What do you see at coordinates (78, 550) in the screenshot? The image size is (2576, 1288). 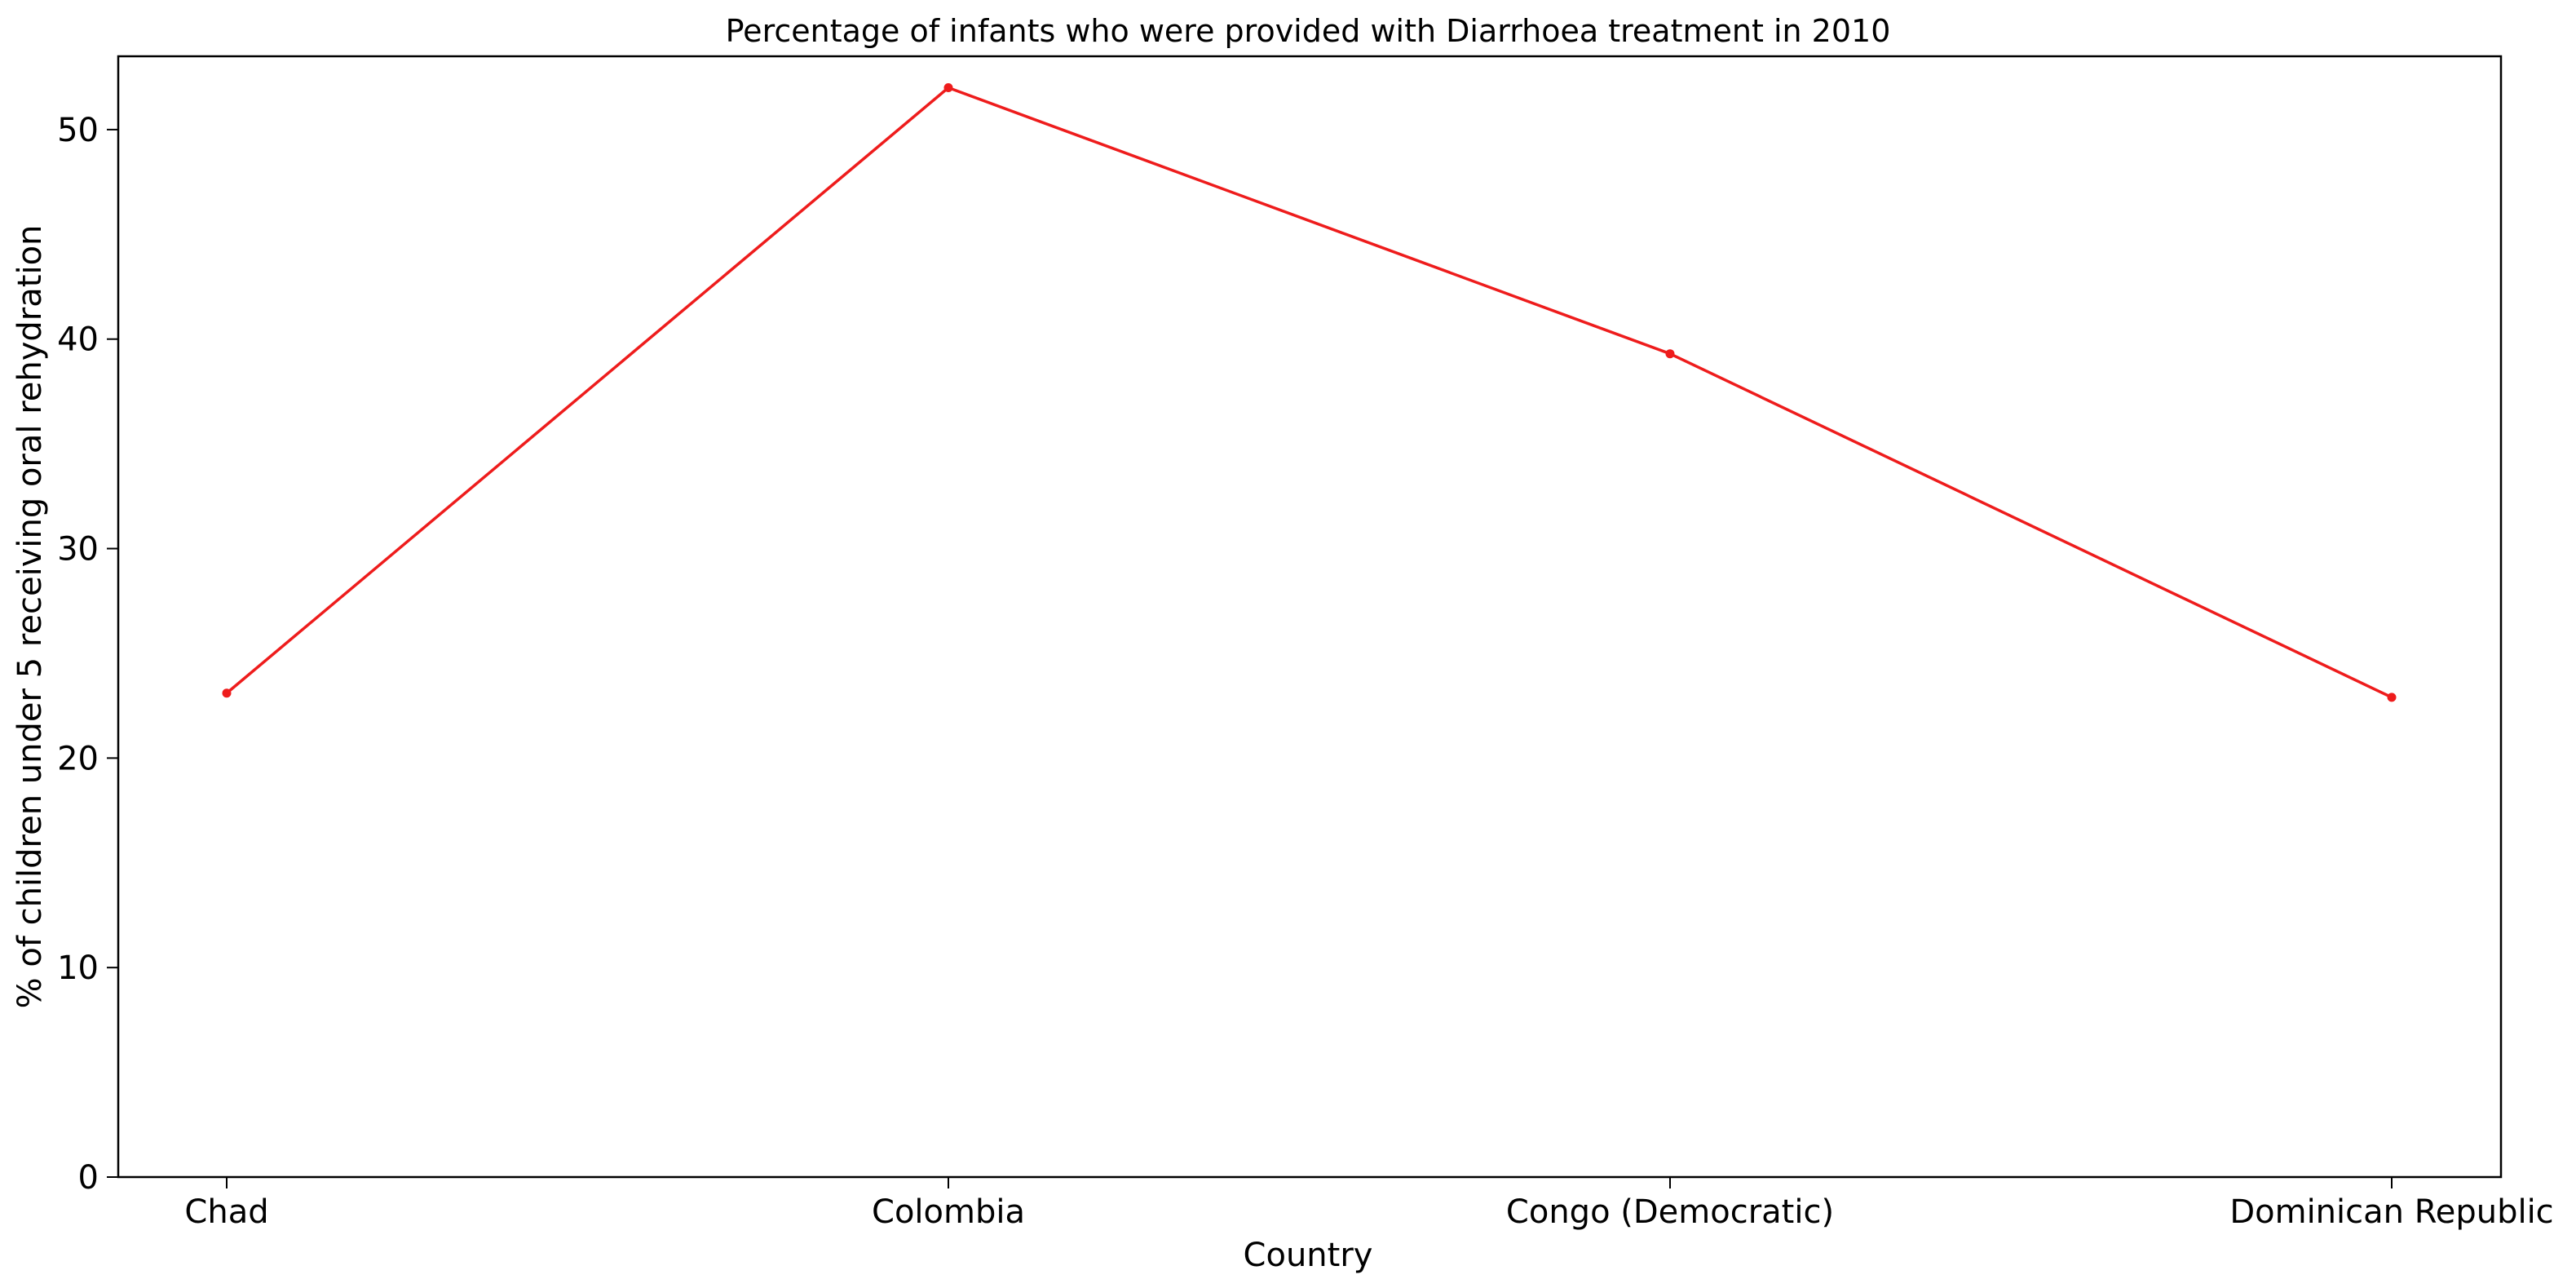 I see `y-tick-label: 30` at bounding box center [78, 550].